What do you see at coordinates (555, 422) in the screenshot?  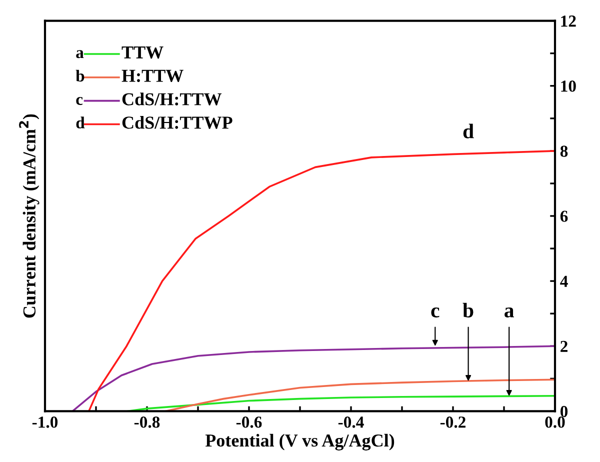 I see `x-tick-label: 0.0` at bounding box center [555, 422].